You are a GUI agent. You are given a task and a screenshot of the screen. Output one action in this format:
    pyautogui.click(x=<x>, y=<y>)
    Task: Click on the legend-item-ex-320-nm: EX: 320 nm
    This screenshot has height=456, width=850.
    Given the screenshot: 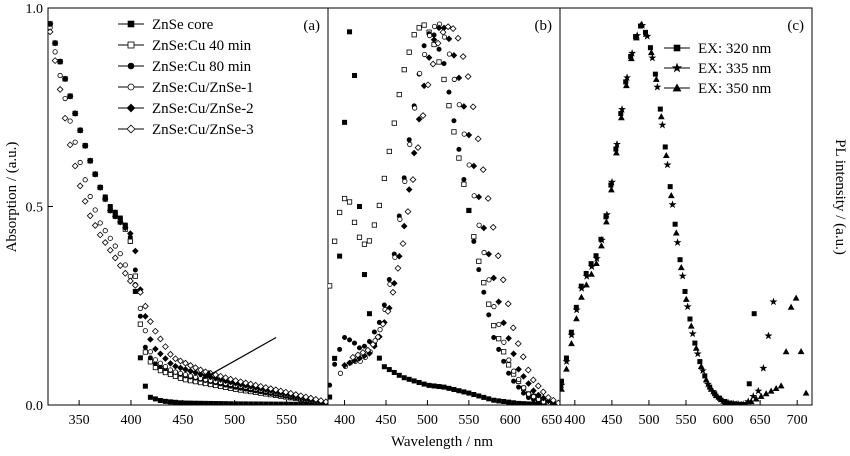 What is the action you would take?
    pyautogui.click(x=718, y=49)
    